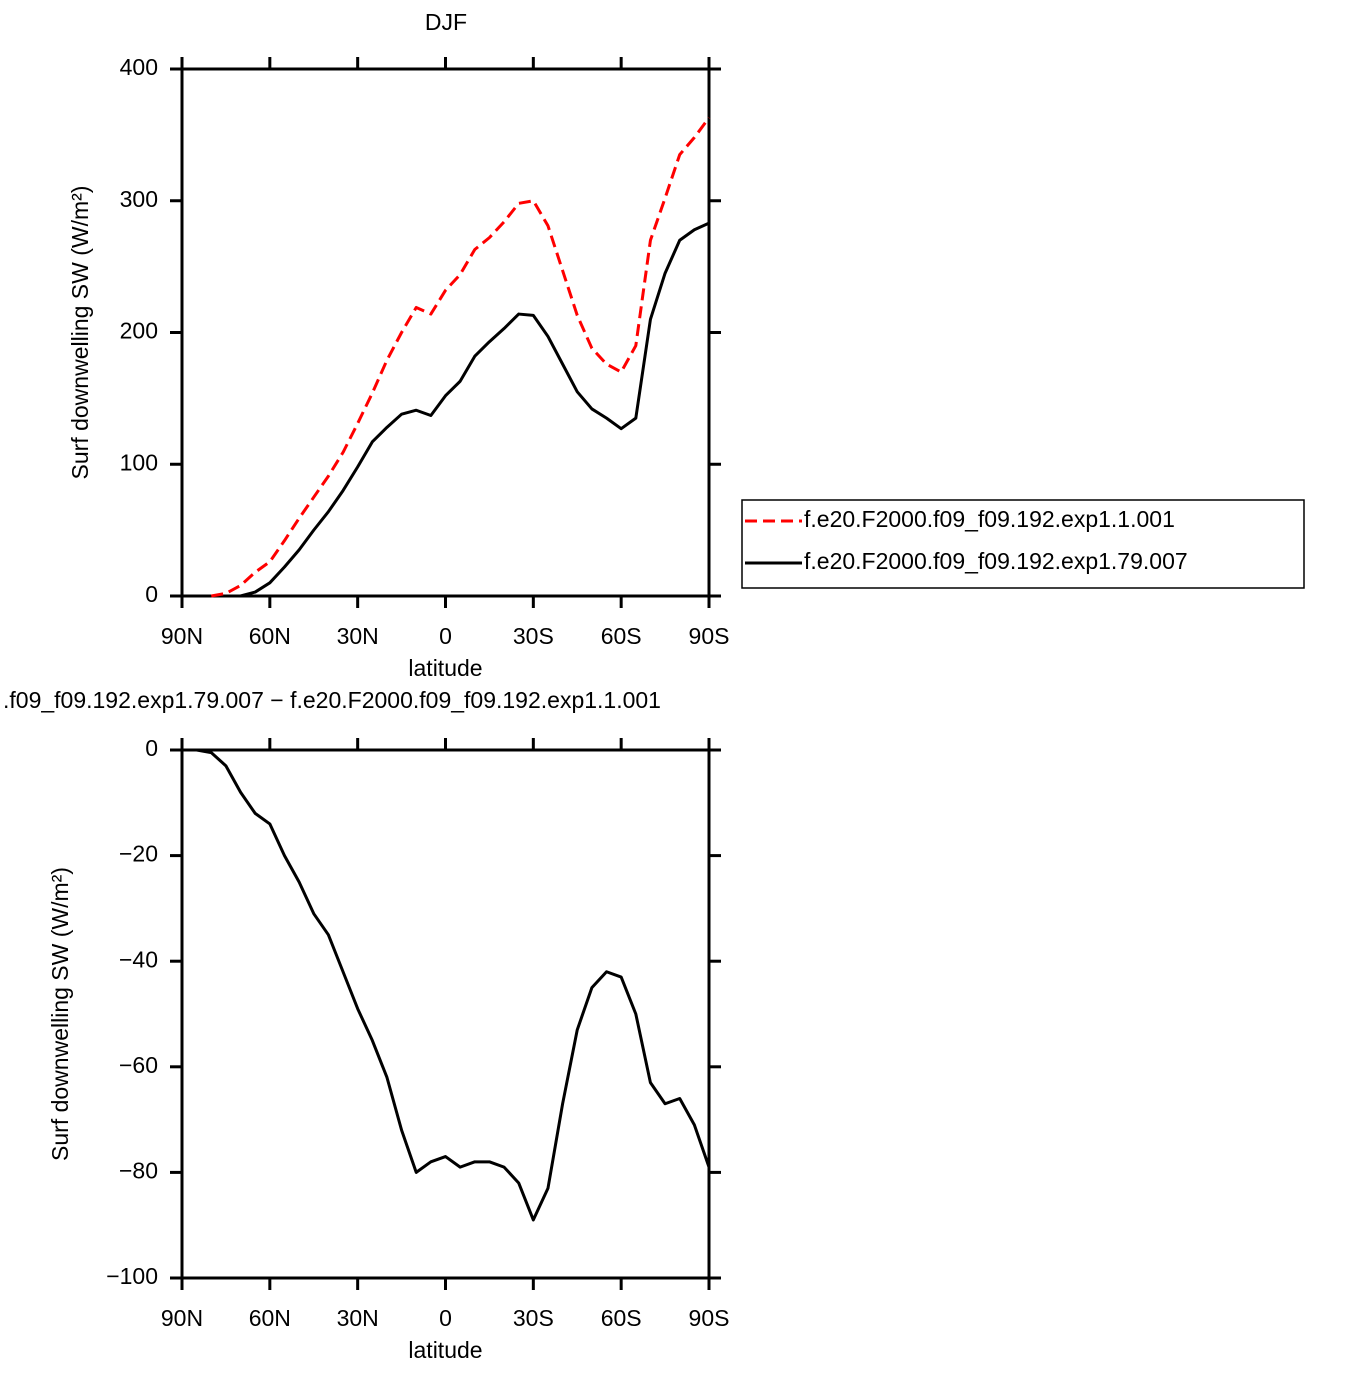  Describe the element at coordinates (1023, 544) in the screenshot. I see `legend-box` at that location.